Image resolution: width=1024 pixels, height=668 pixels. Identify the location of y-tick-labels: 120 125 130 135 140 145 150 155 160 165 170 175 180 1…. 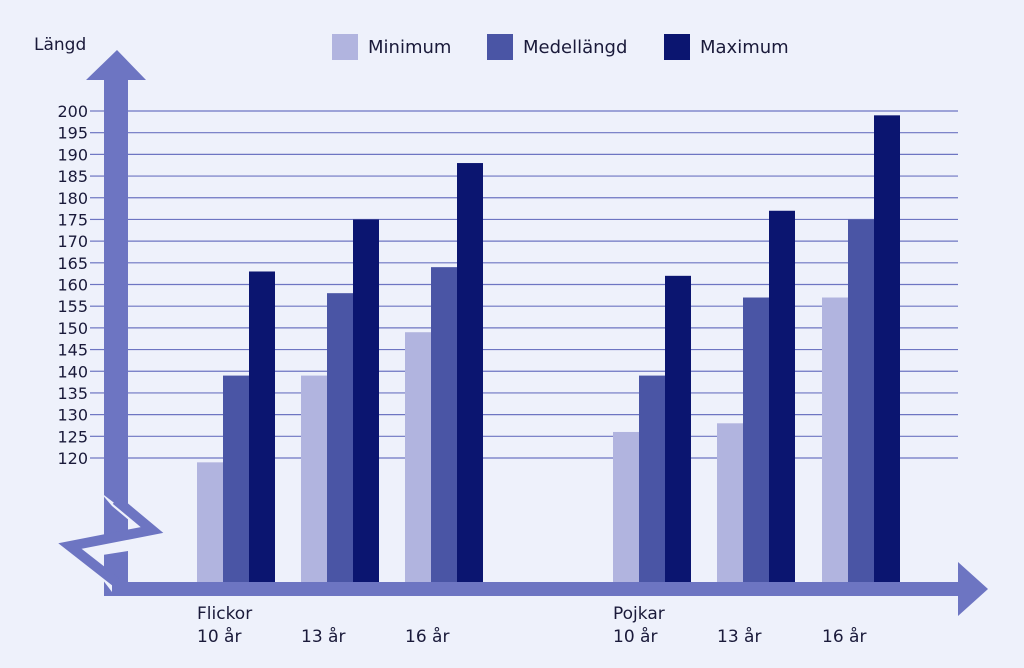
(72, 285).